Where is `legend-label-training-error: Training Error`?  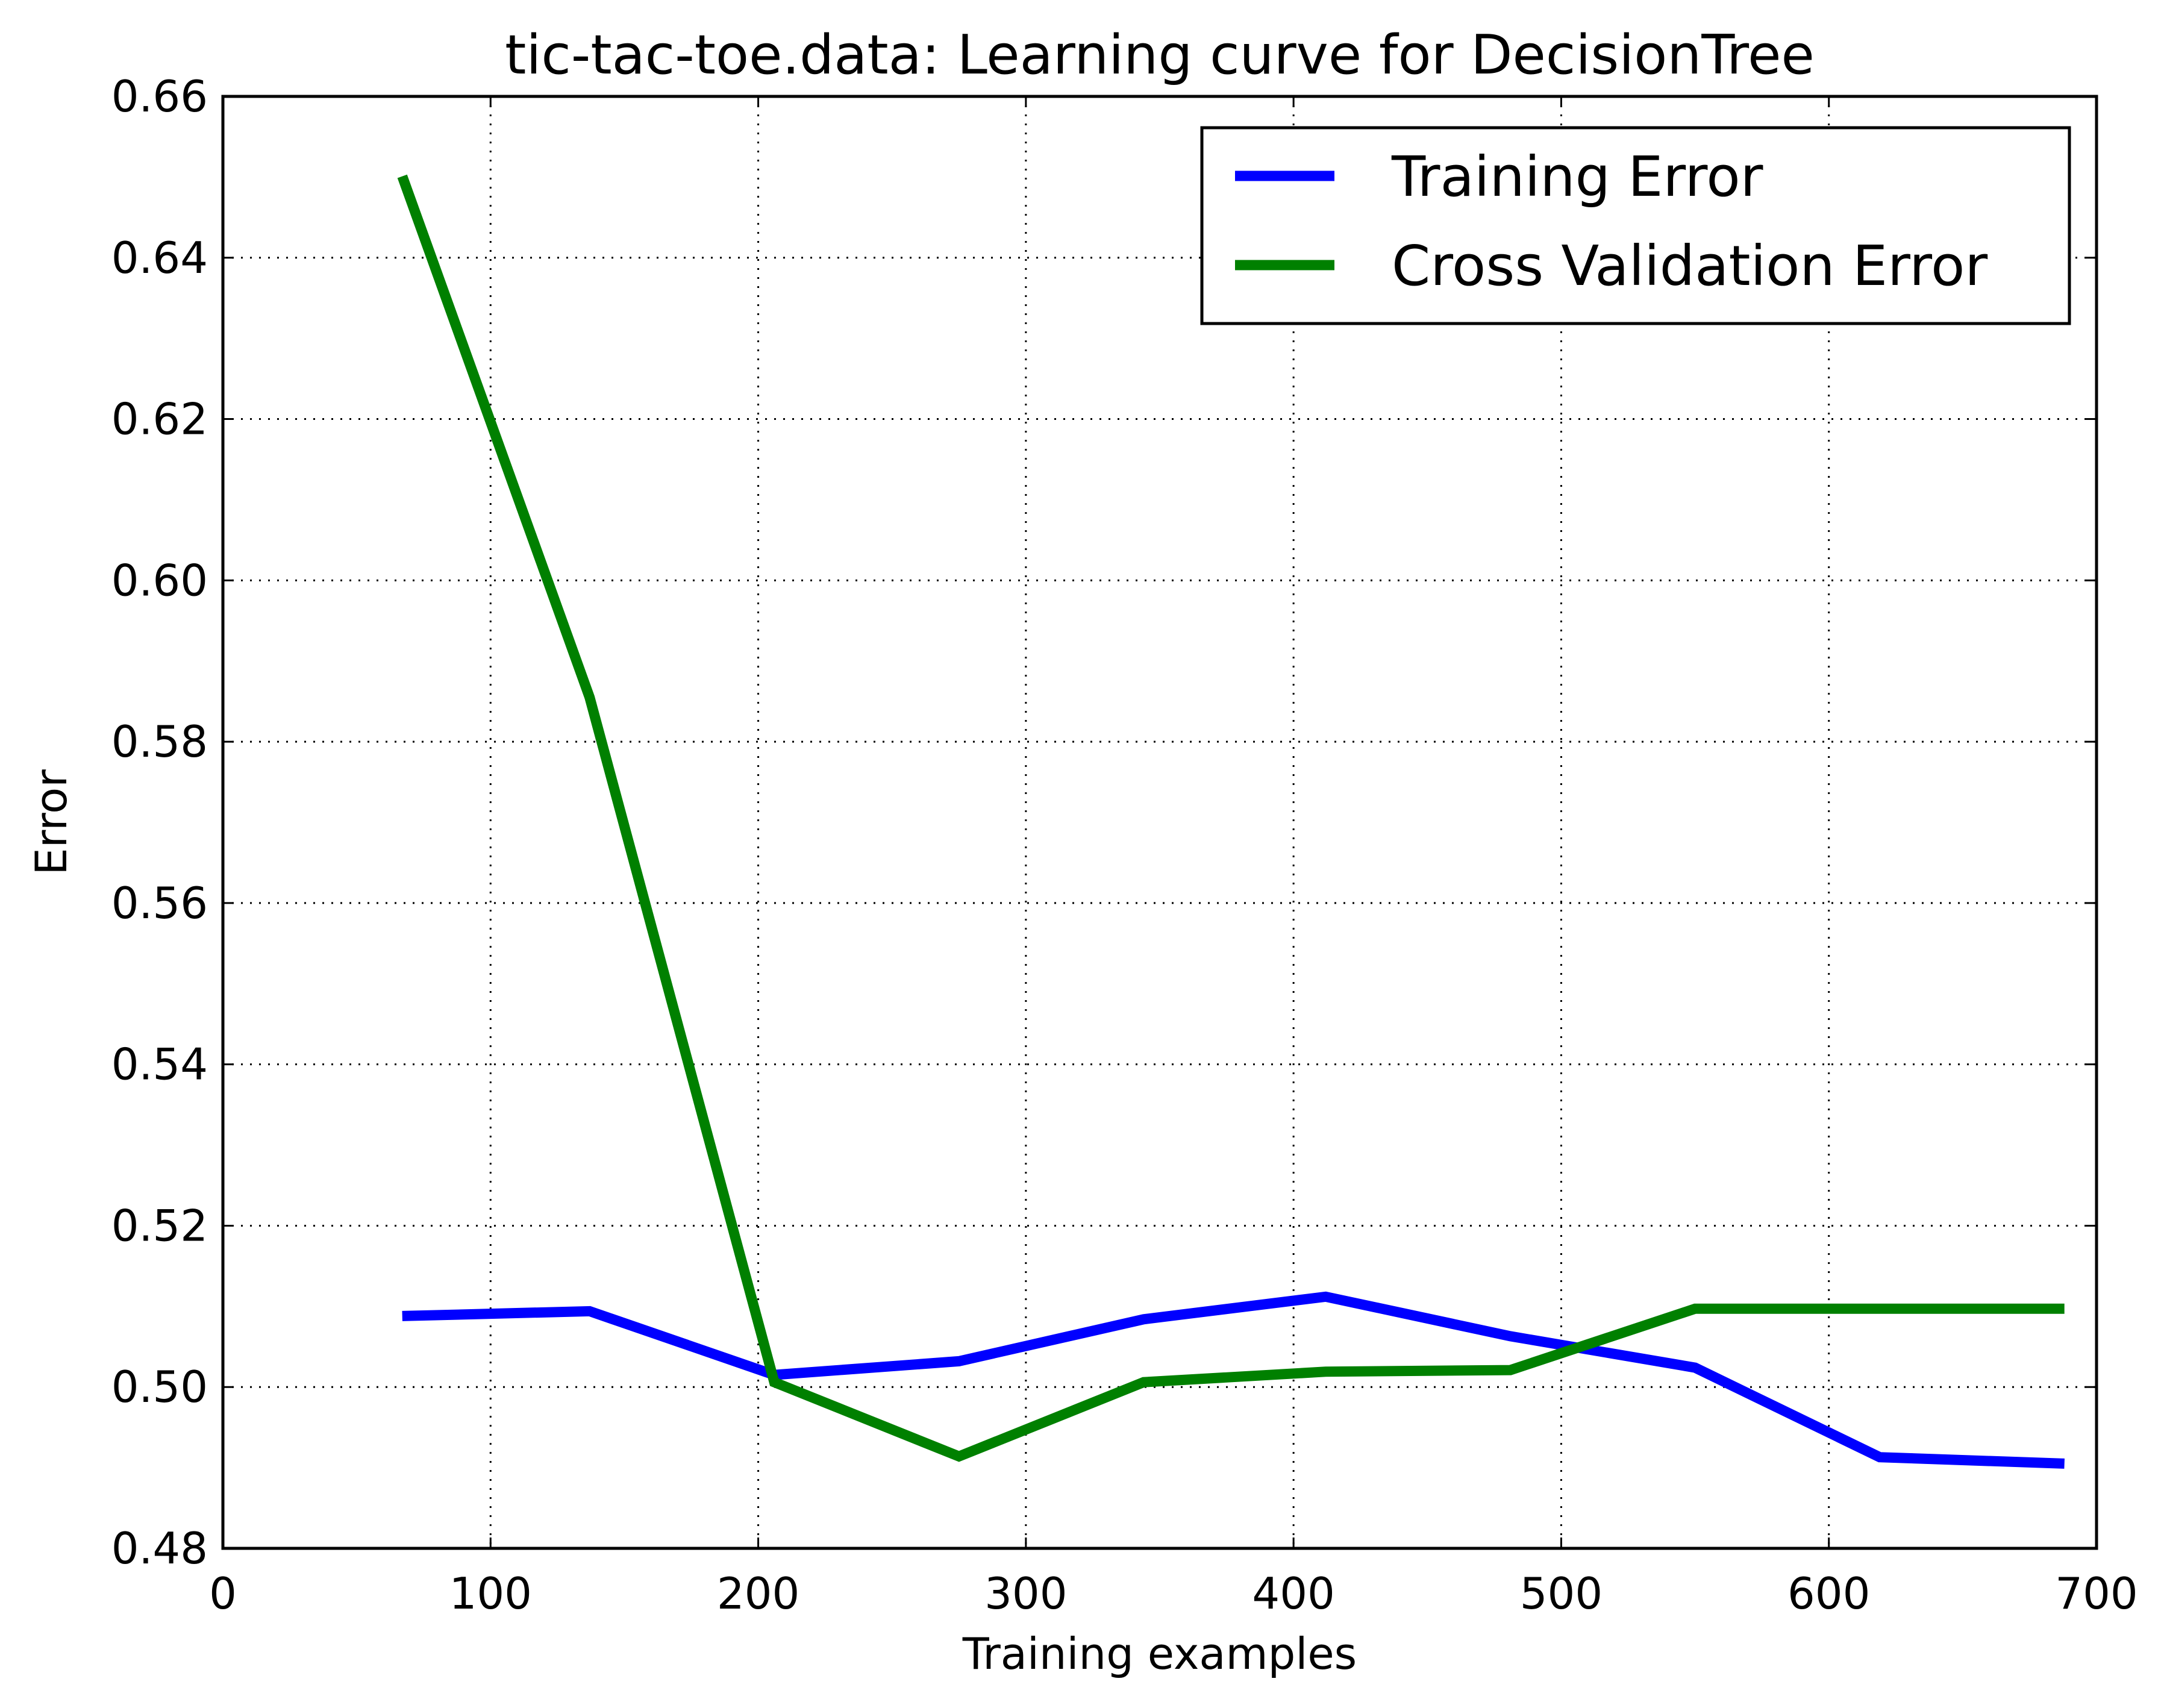
legend-label-training-error: Training Error is located at coordinates (1577, 177).